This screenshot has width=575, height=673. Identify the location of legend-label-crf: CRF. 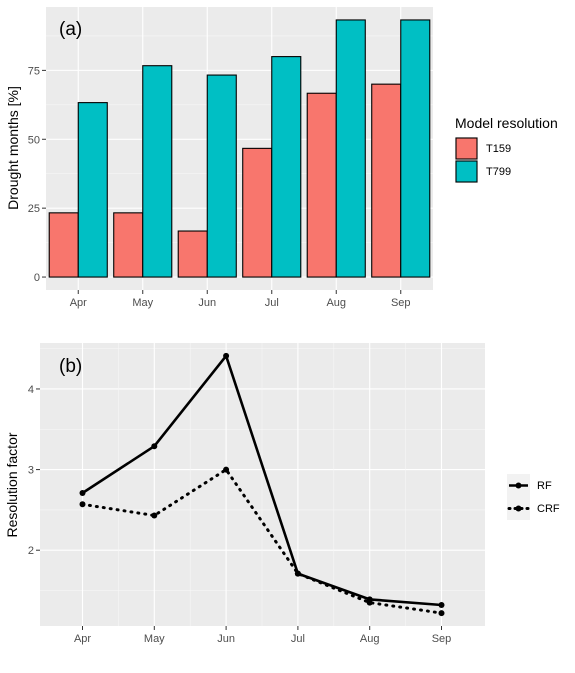
(548, 509).